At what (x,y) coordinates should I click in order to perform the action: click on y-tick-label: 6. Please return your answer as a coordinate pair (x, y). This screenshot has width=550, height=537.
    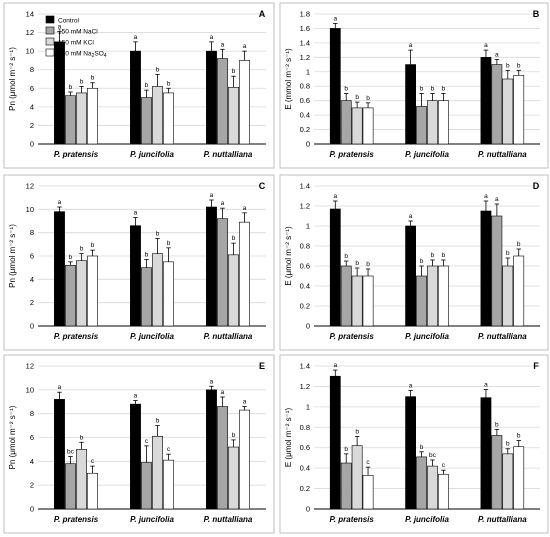
    Looking at the image, I should click on (32, 256).